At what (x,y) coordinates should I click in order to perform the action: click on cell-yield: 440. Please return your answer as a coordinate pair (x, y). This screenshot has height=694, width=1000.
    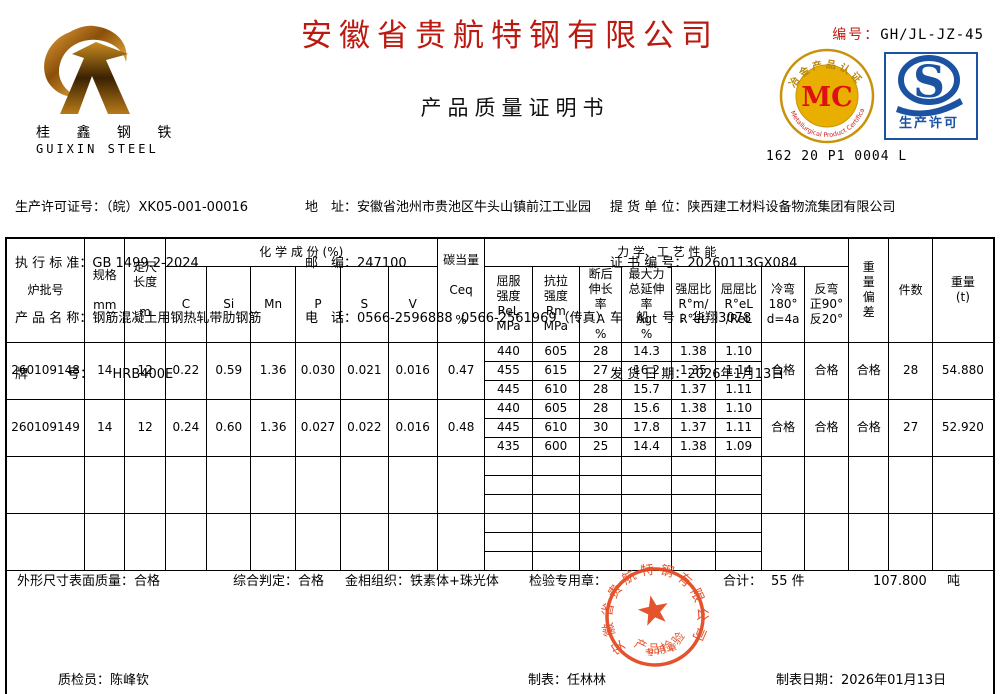
    Looking at the image, I should click on (508, 351).